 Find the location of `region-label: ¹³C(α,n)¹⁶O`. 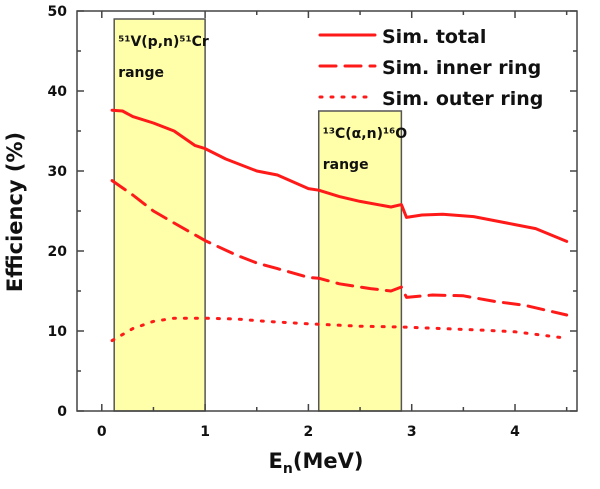

region-label: ¹³C(α,n)¹⁶O is located at coordinates (365, 134).